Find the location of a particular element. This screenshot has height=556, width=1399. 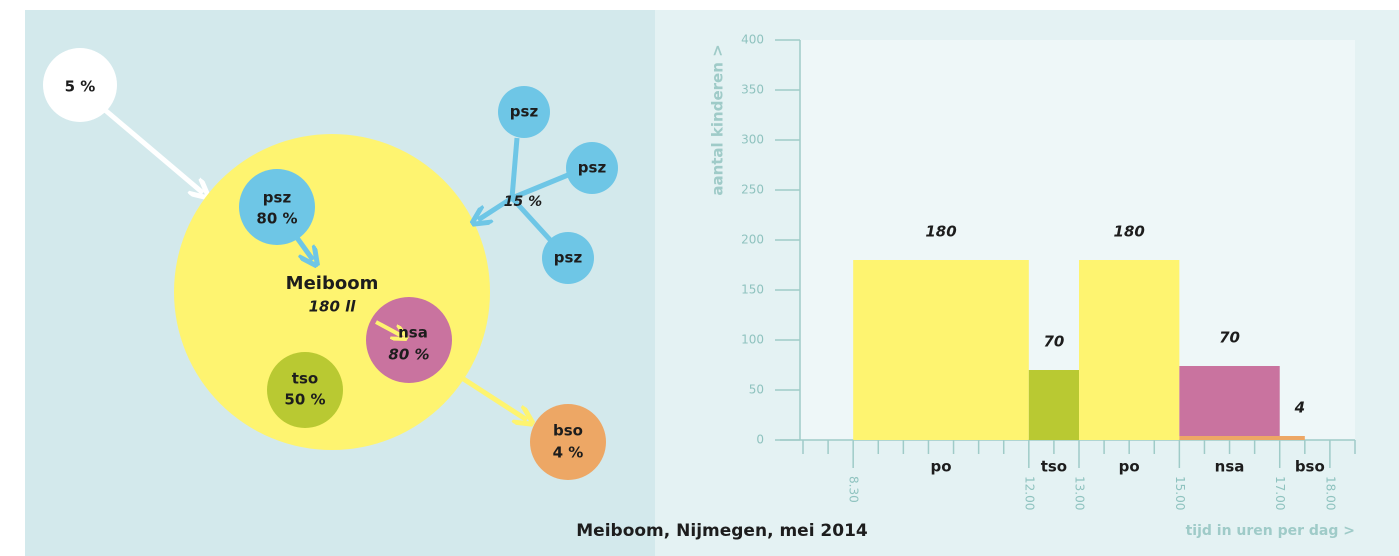

x-tick-label: 12.00 is located at coordinates (1029, 493).